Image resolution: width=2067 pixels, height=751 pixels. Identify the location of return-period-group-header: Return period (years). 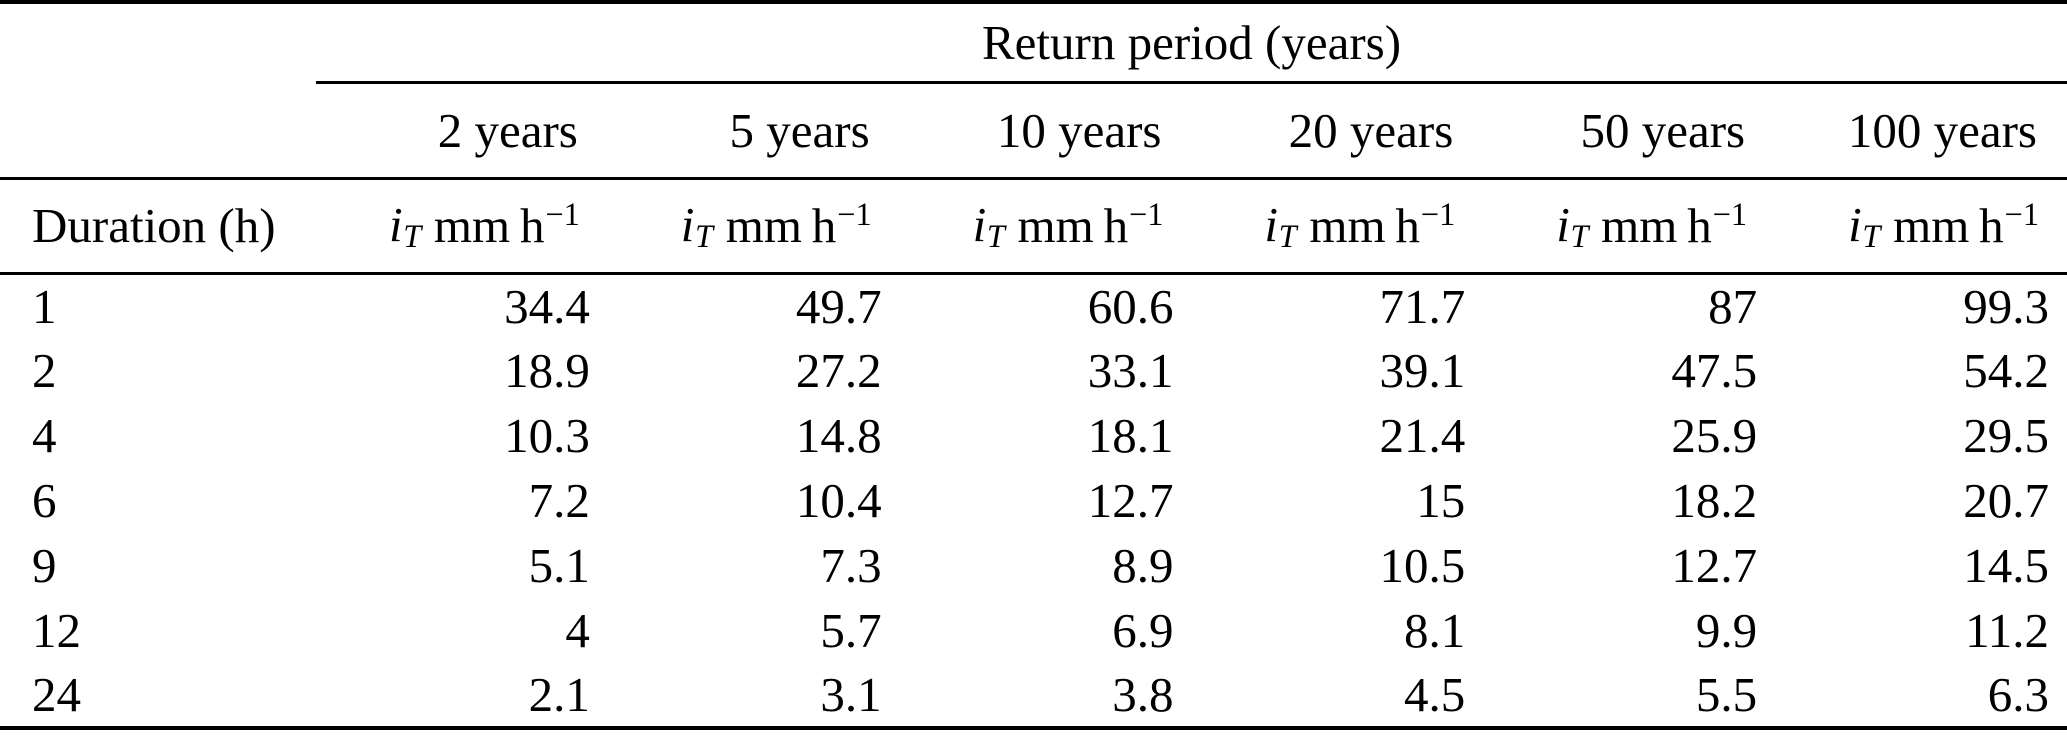
(1191, 43).